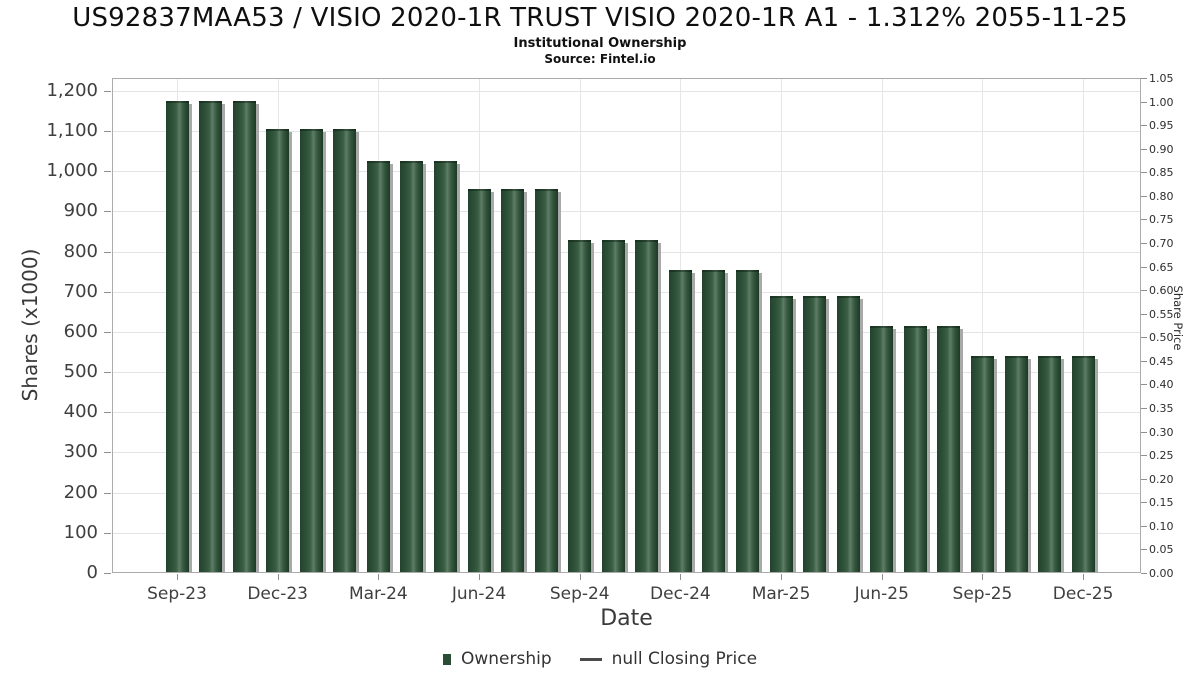 This screenshot has height=675, width=1200. I want to click on right-axis-tick-label: 0.05, so click(1161, 550).